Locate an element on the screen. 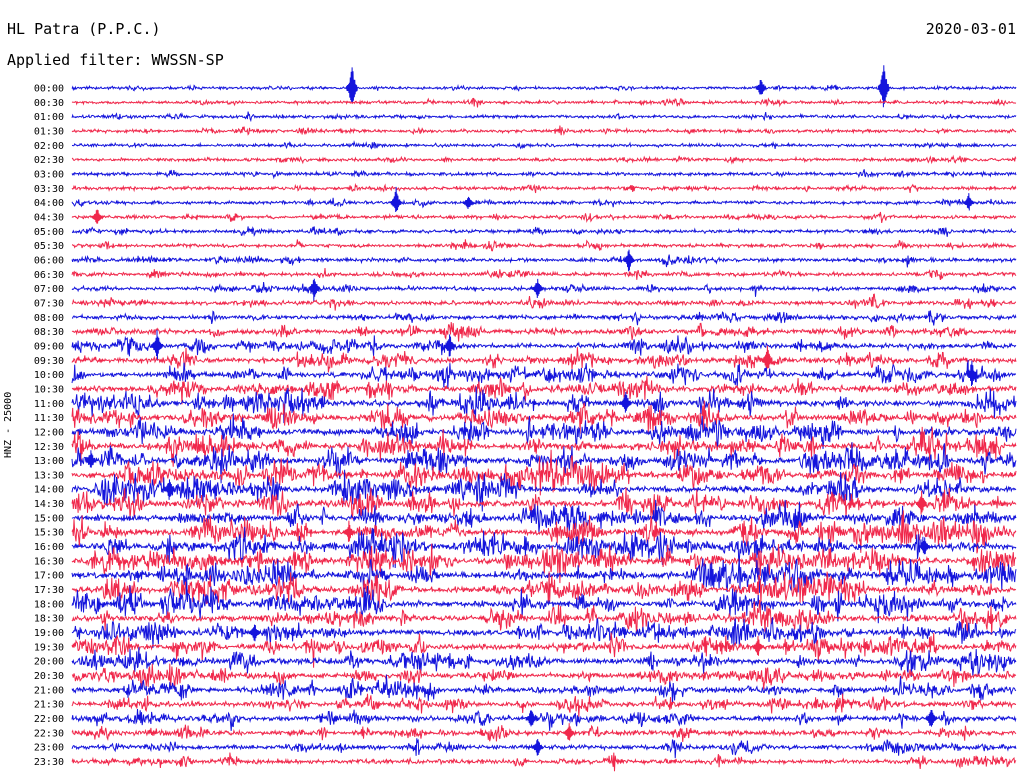  row-time-label: 06:00 is located at coordinates (49, 260).